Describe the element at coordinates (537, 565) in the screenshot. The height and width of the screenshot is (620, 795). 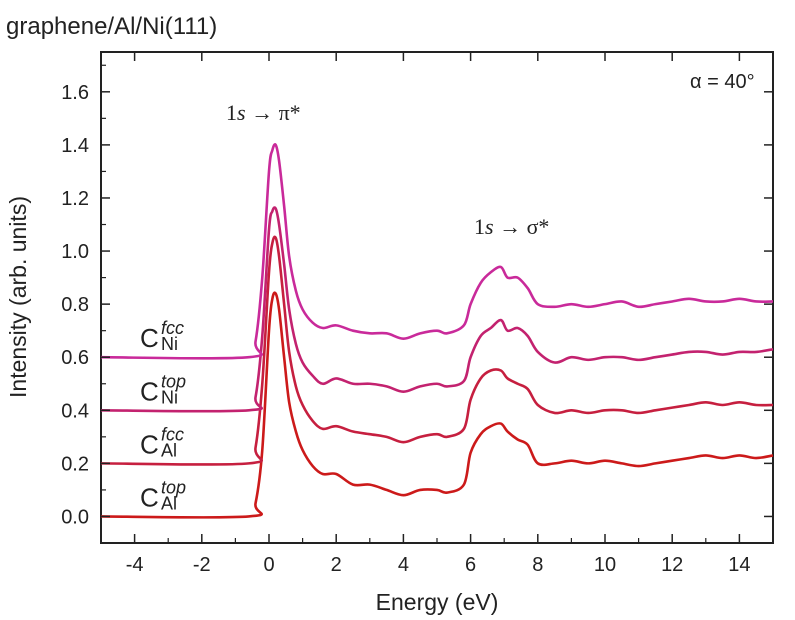
I see `x-tick-label: 8` at that location.